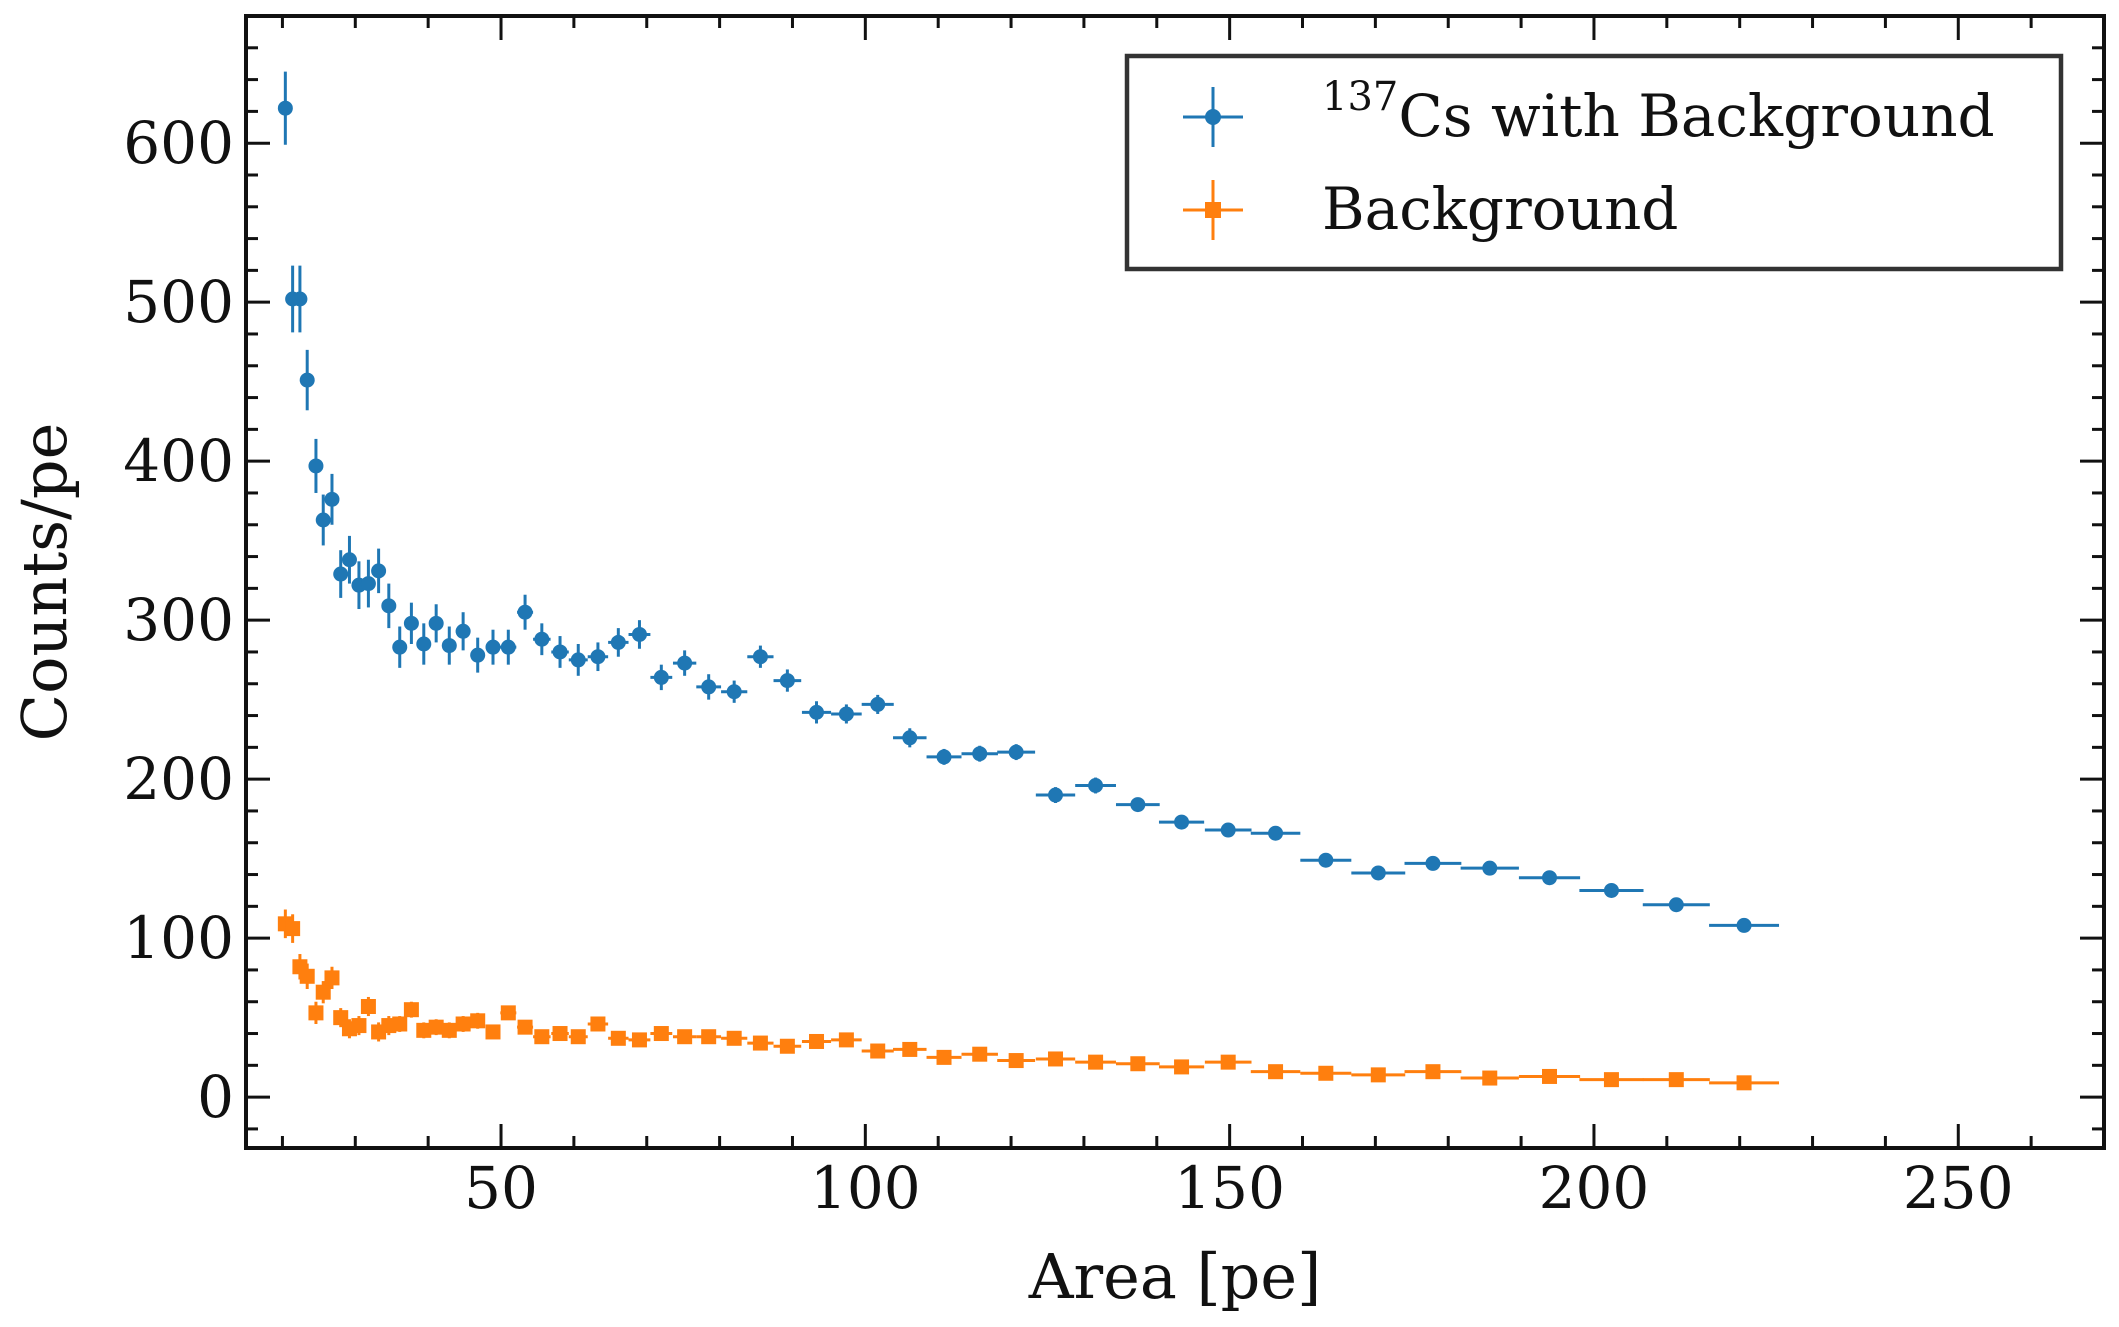  Describe the element at coordinates (1229, 1188) in the screenshot. I see `x-tick-label: 150` at that location.